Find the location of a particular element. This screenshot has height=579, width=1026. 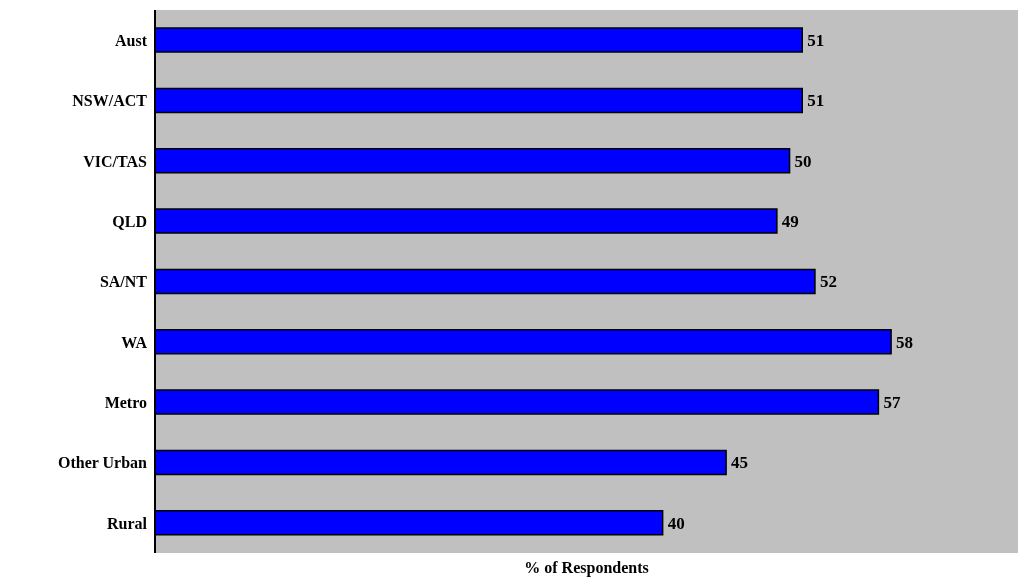

data-label: 50 is located at coordinates (803, 161).